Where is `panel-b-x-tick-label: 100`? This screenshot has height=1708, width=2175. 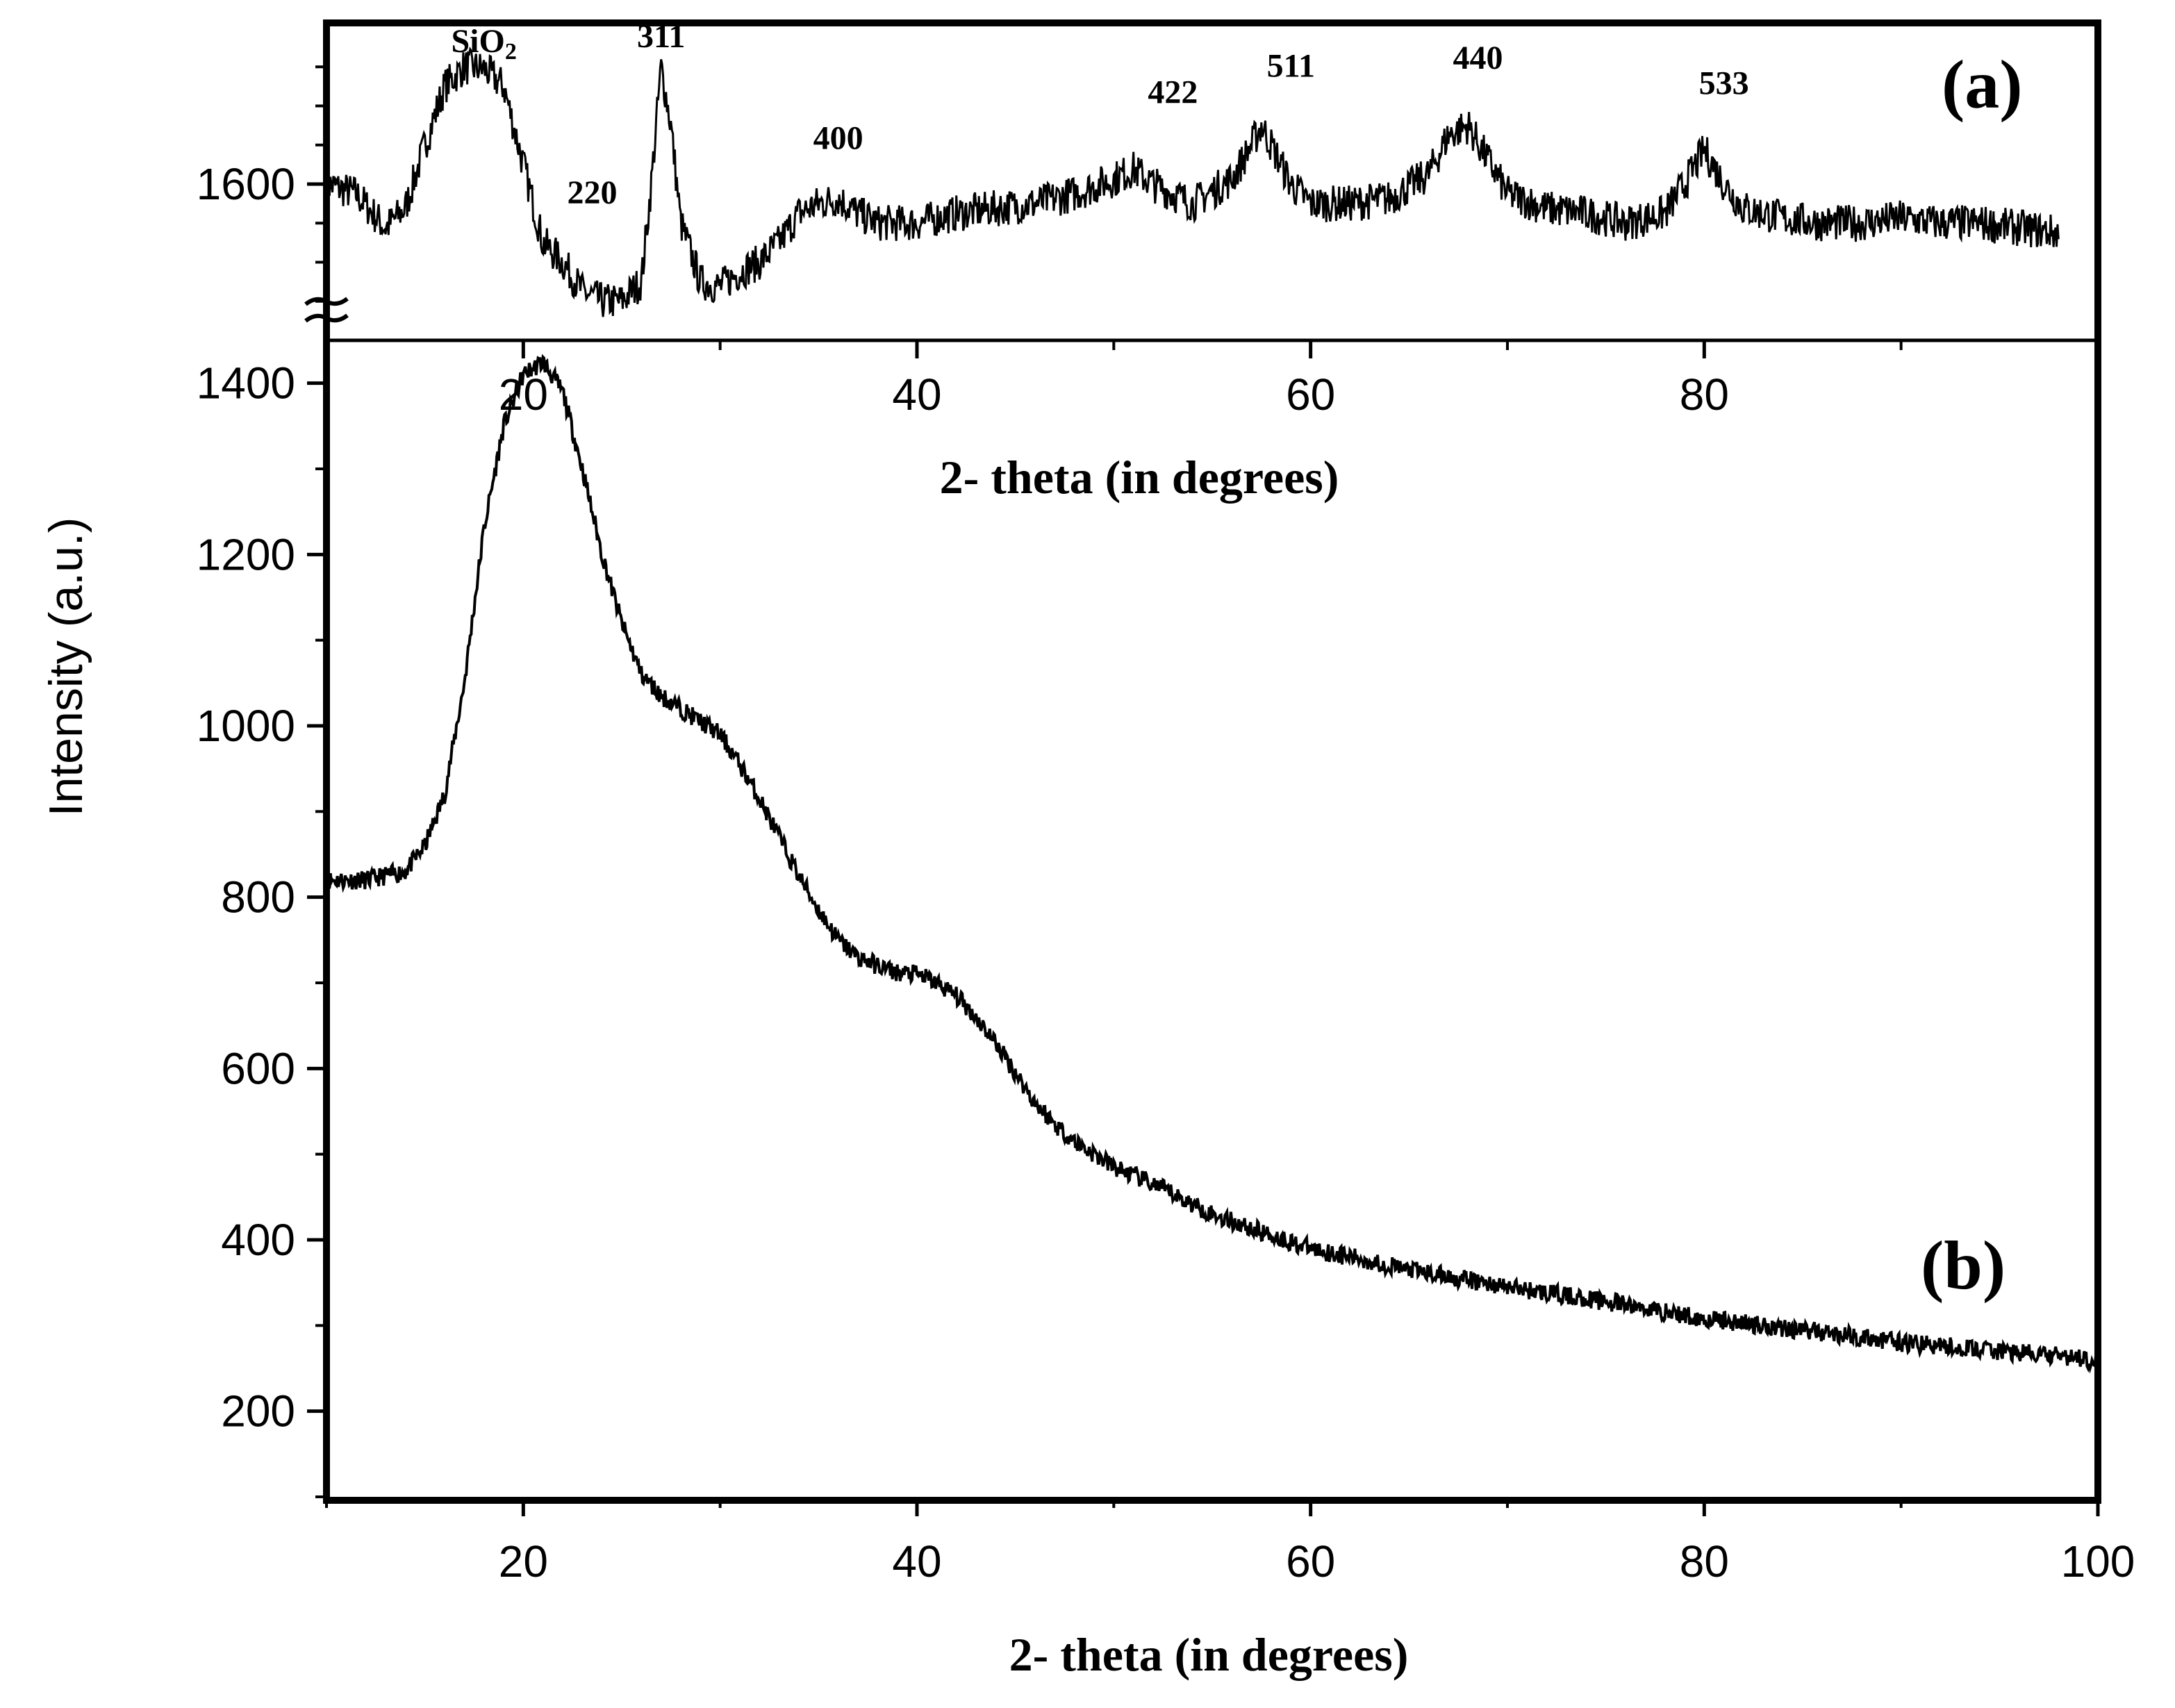 panel-b-x-tick-label: 100 is located at coordinates (2098, 1561).